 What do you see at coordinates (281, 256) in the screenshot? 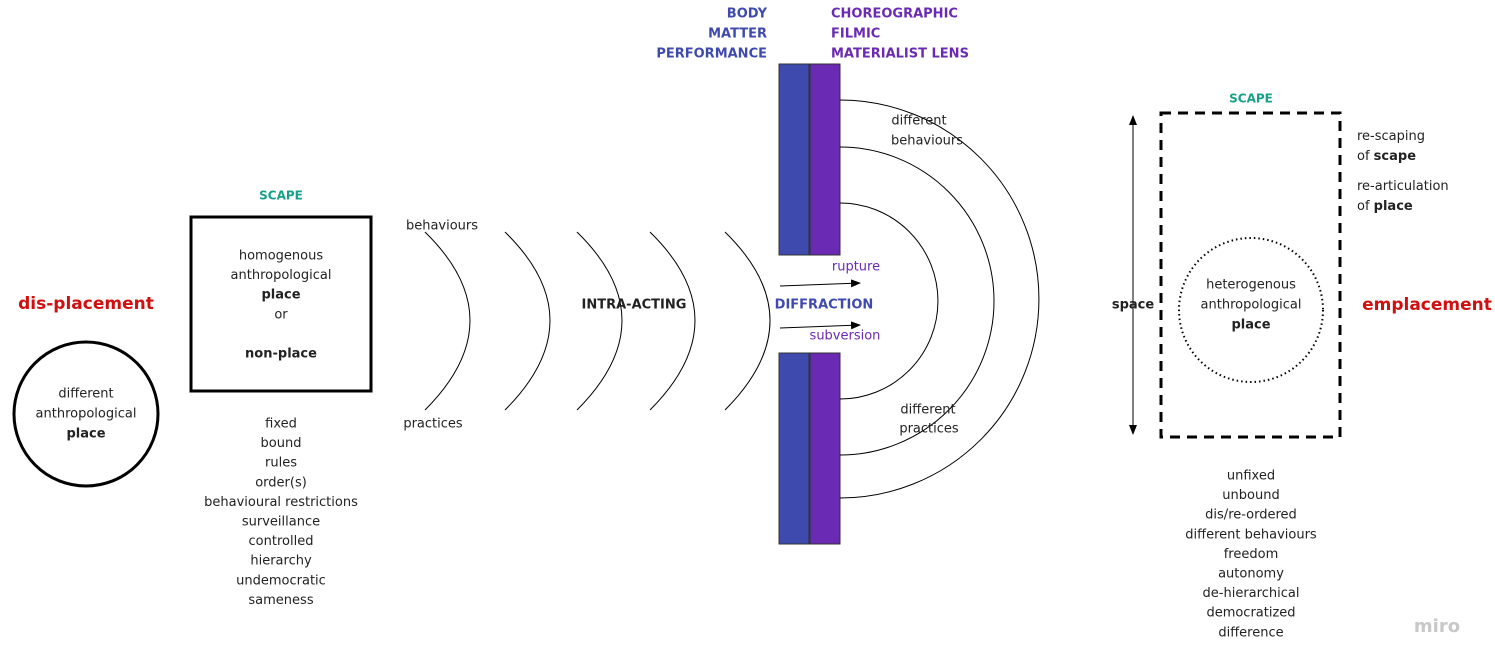
I see `label: homogenous` at bounding box center [281, 256].